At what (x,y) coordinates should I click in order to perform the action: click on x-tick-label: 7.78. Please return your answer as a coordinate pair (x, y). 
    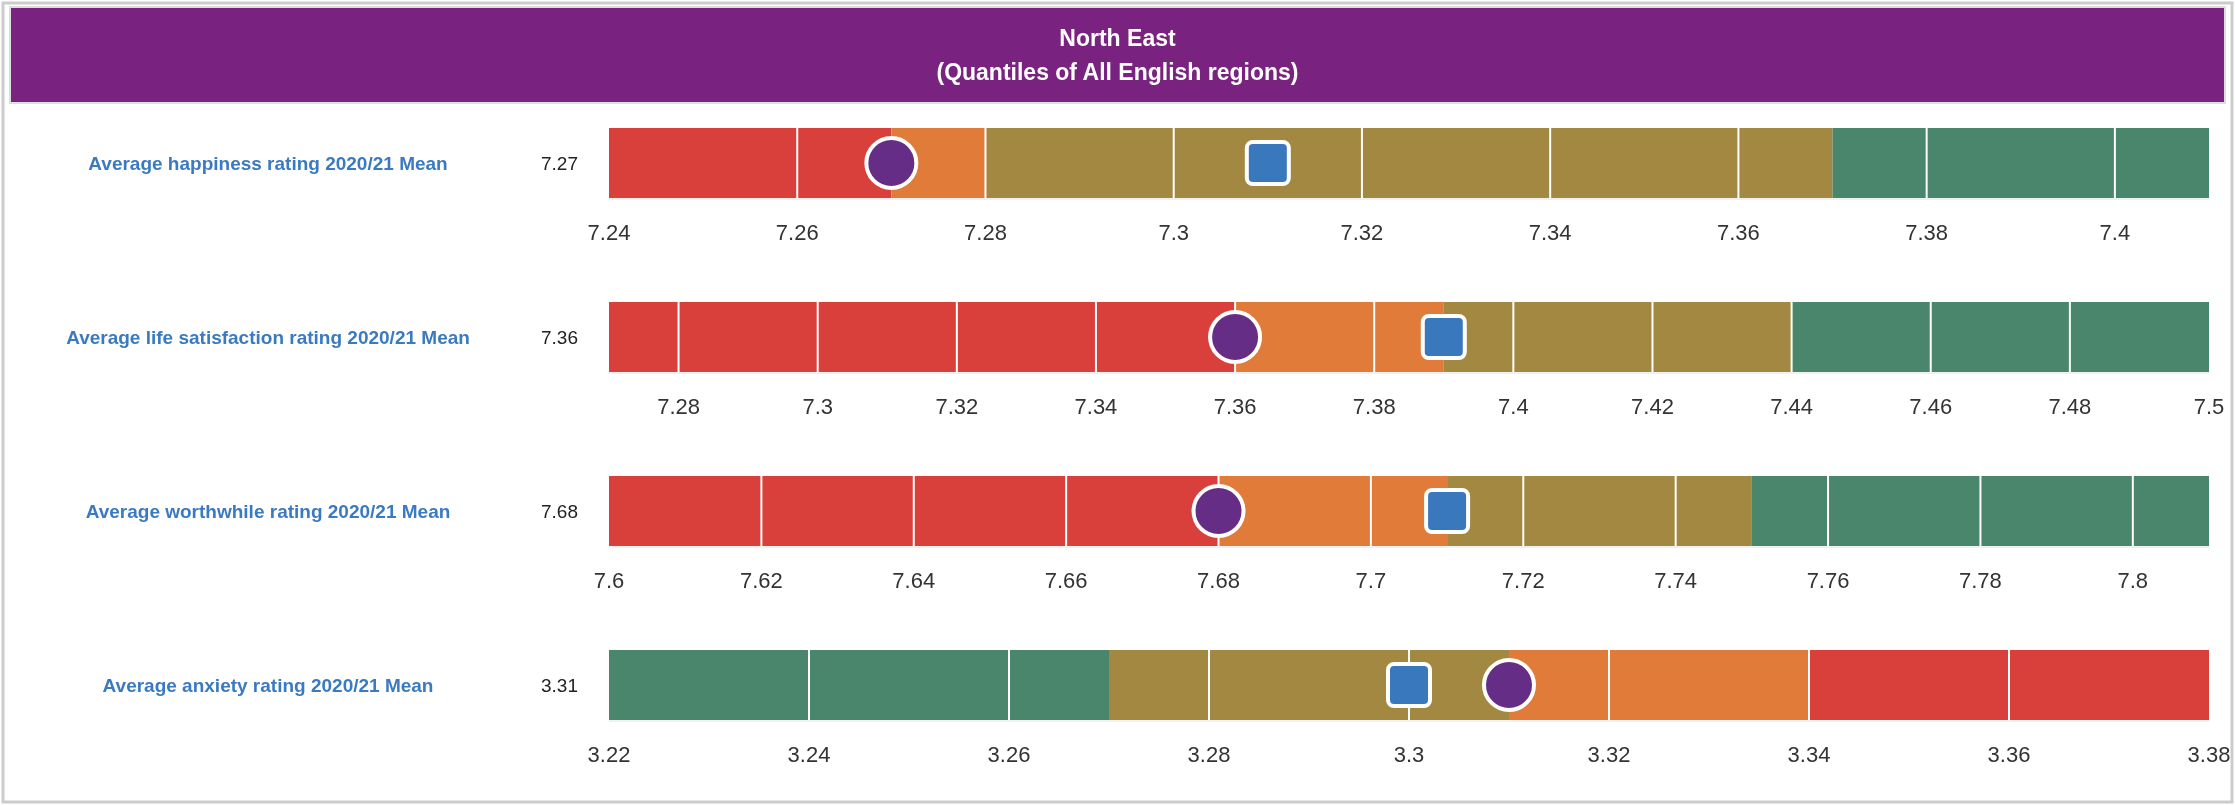
    Looking at the image, I should click on (1980, 580).